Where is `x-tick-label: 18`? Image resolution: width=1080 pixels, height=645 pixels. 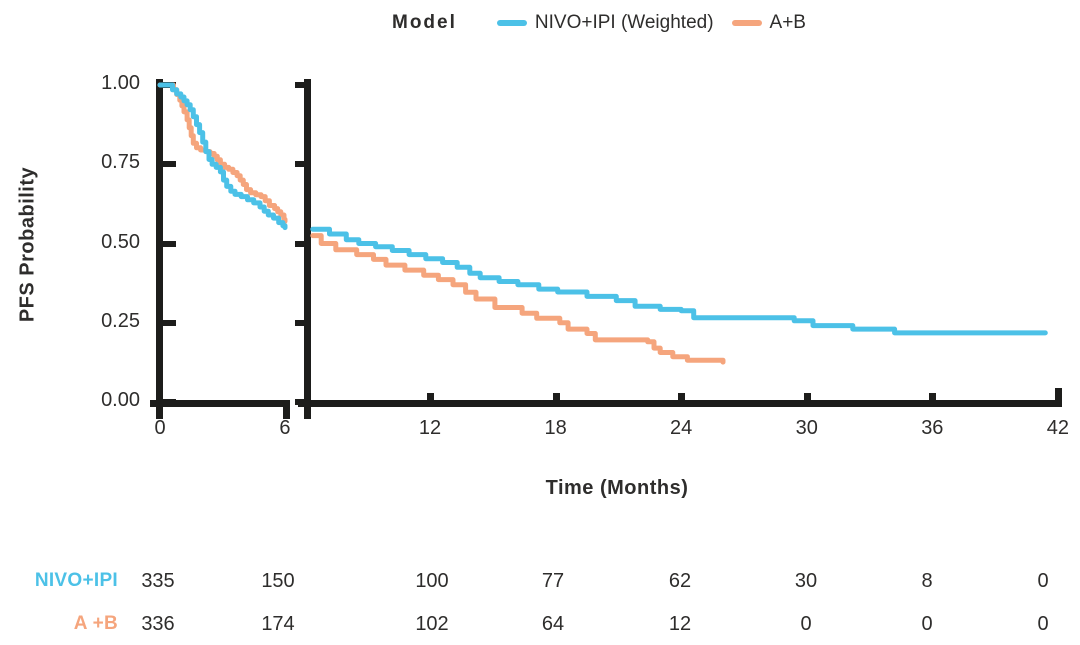 x-tick-label: 18 is located at coordinates (555, 428).